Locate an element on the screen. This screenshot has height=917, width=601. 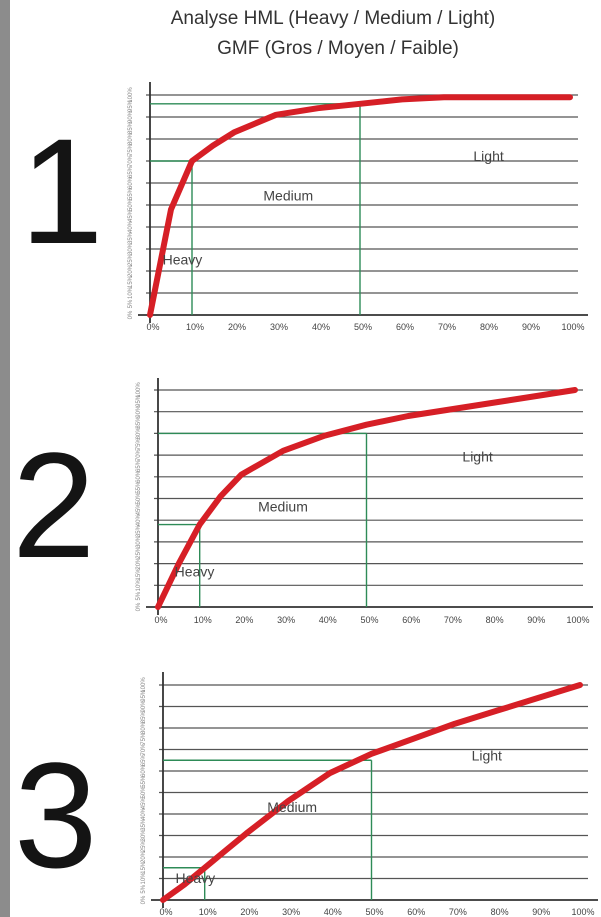
panel-number: 2 is located at coordinates (53, 505).